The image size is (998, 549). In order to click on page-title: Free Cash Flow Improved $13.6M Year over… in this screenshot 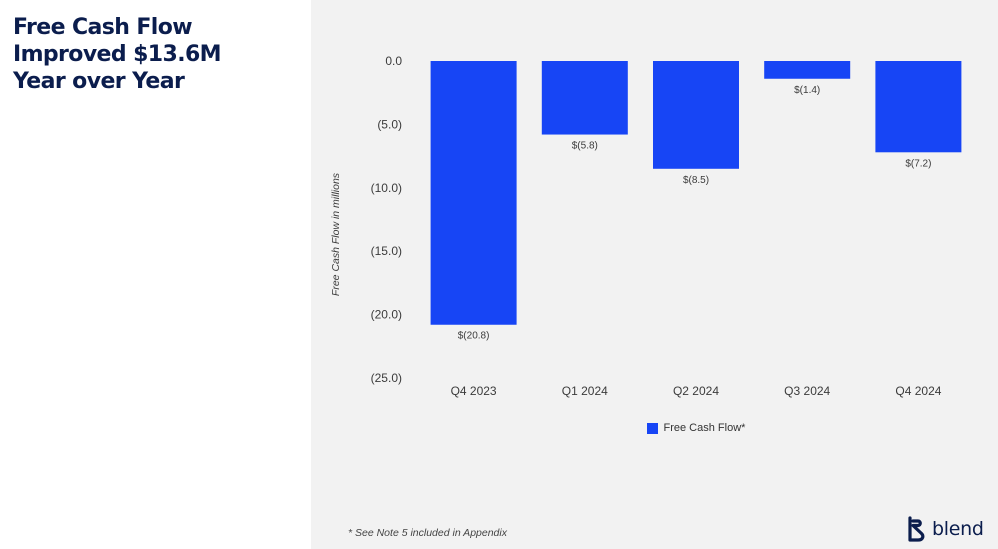, I will do `click(158, 54)`.